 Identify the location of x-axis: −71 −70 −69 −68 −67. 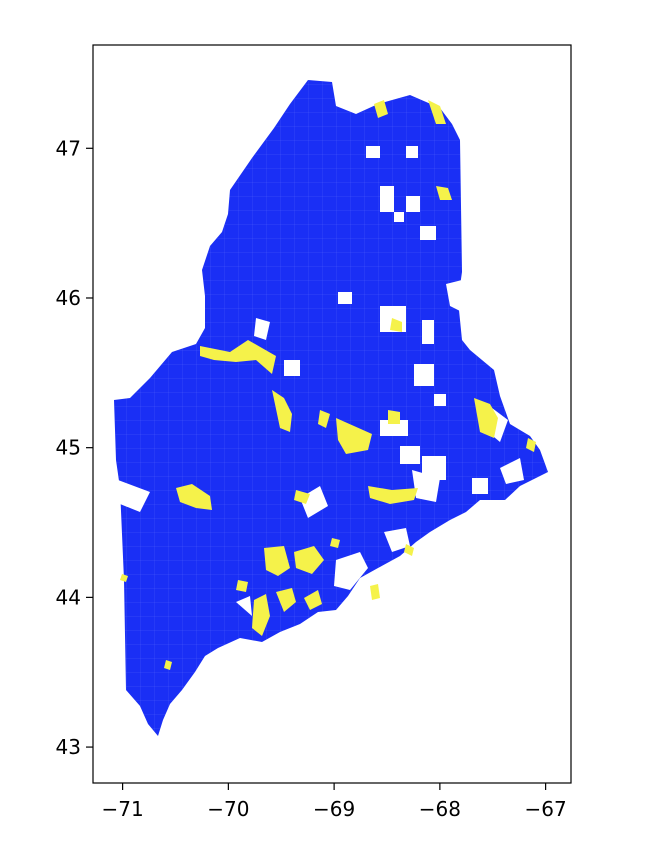
(334, 802).